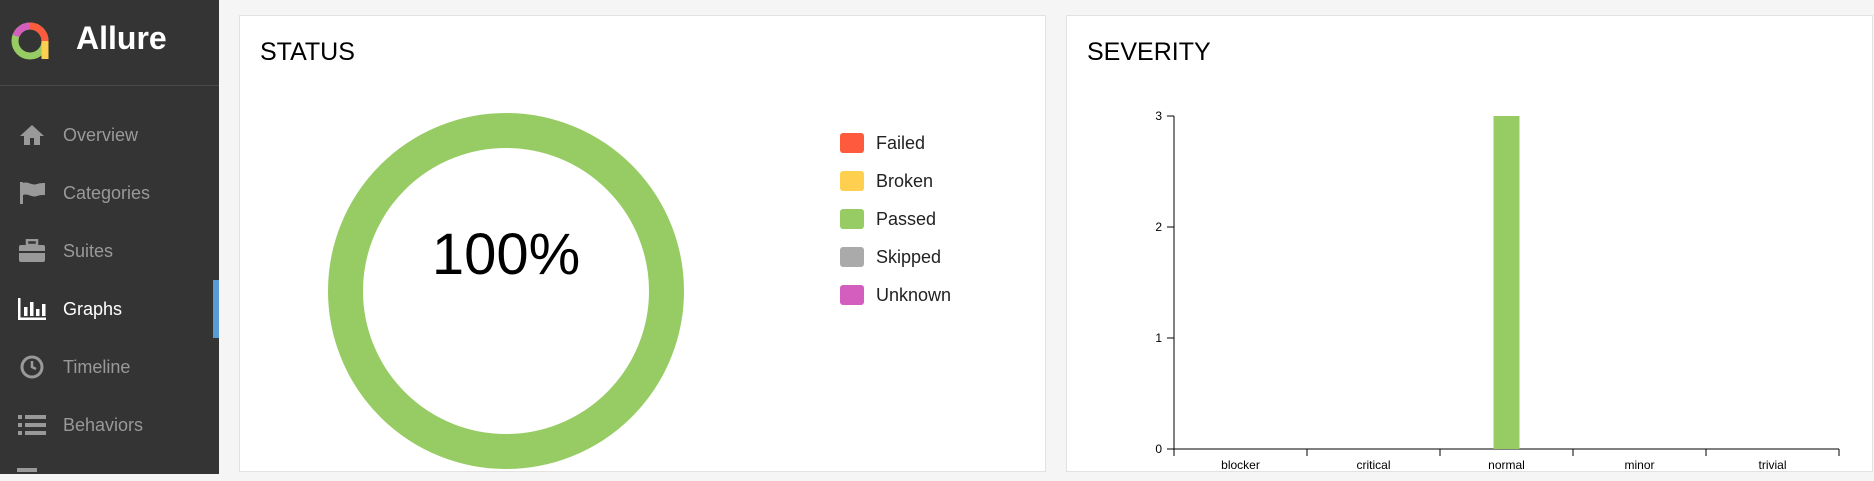 This screenshot has width=1874, height=481. What do you see at coordinates (32, 193) in the screenshot?
I see `flag-icon` at bounding box center [32, 193].